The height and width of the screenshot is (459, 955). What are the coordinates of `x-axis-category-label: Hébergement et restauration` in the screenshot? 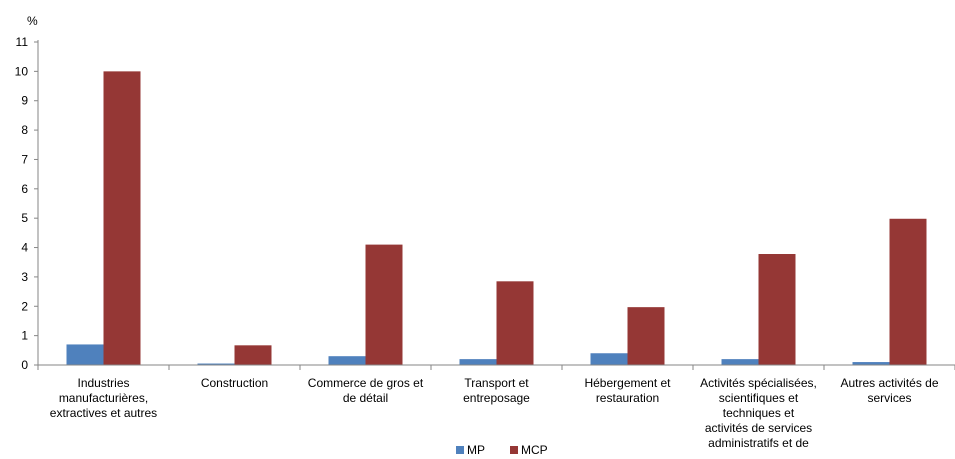 It's located at (627, 390).